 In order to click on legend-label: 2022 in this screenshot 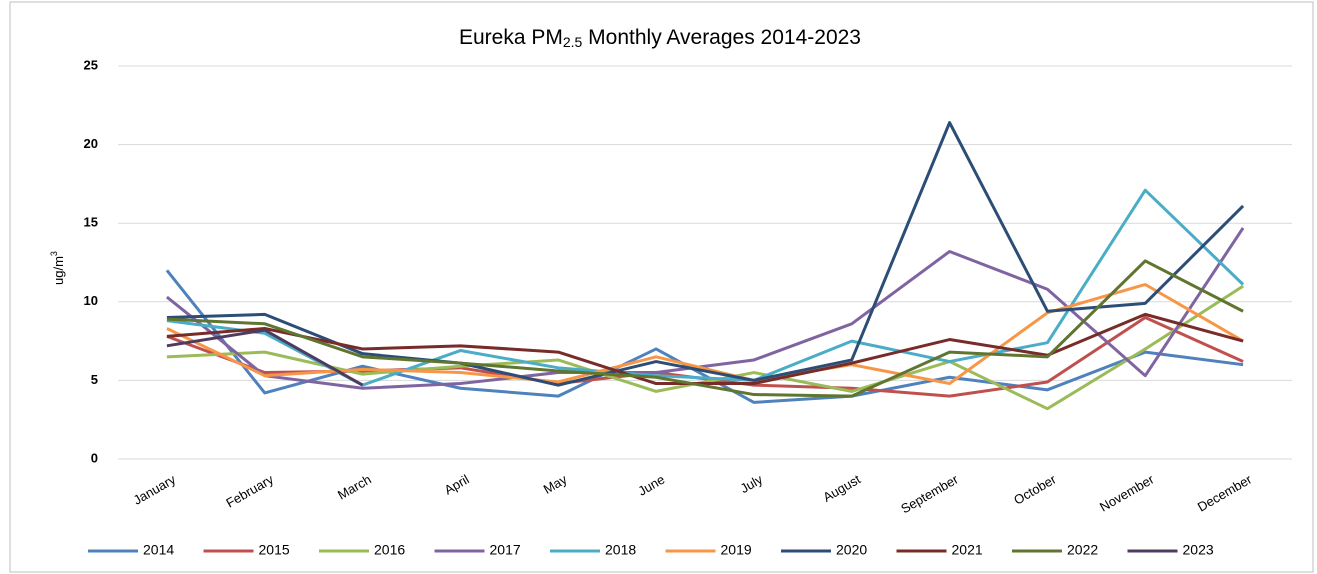, I will do `click(1082, 550)`.